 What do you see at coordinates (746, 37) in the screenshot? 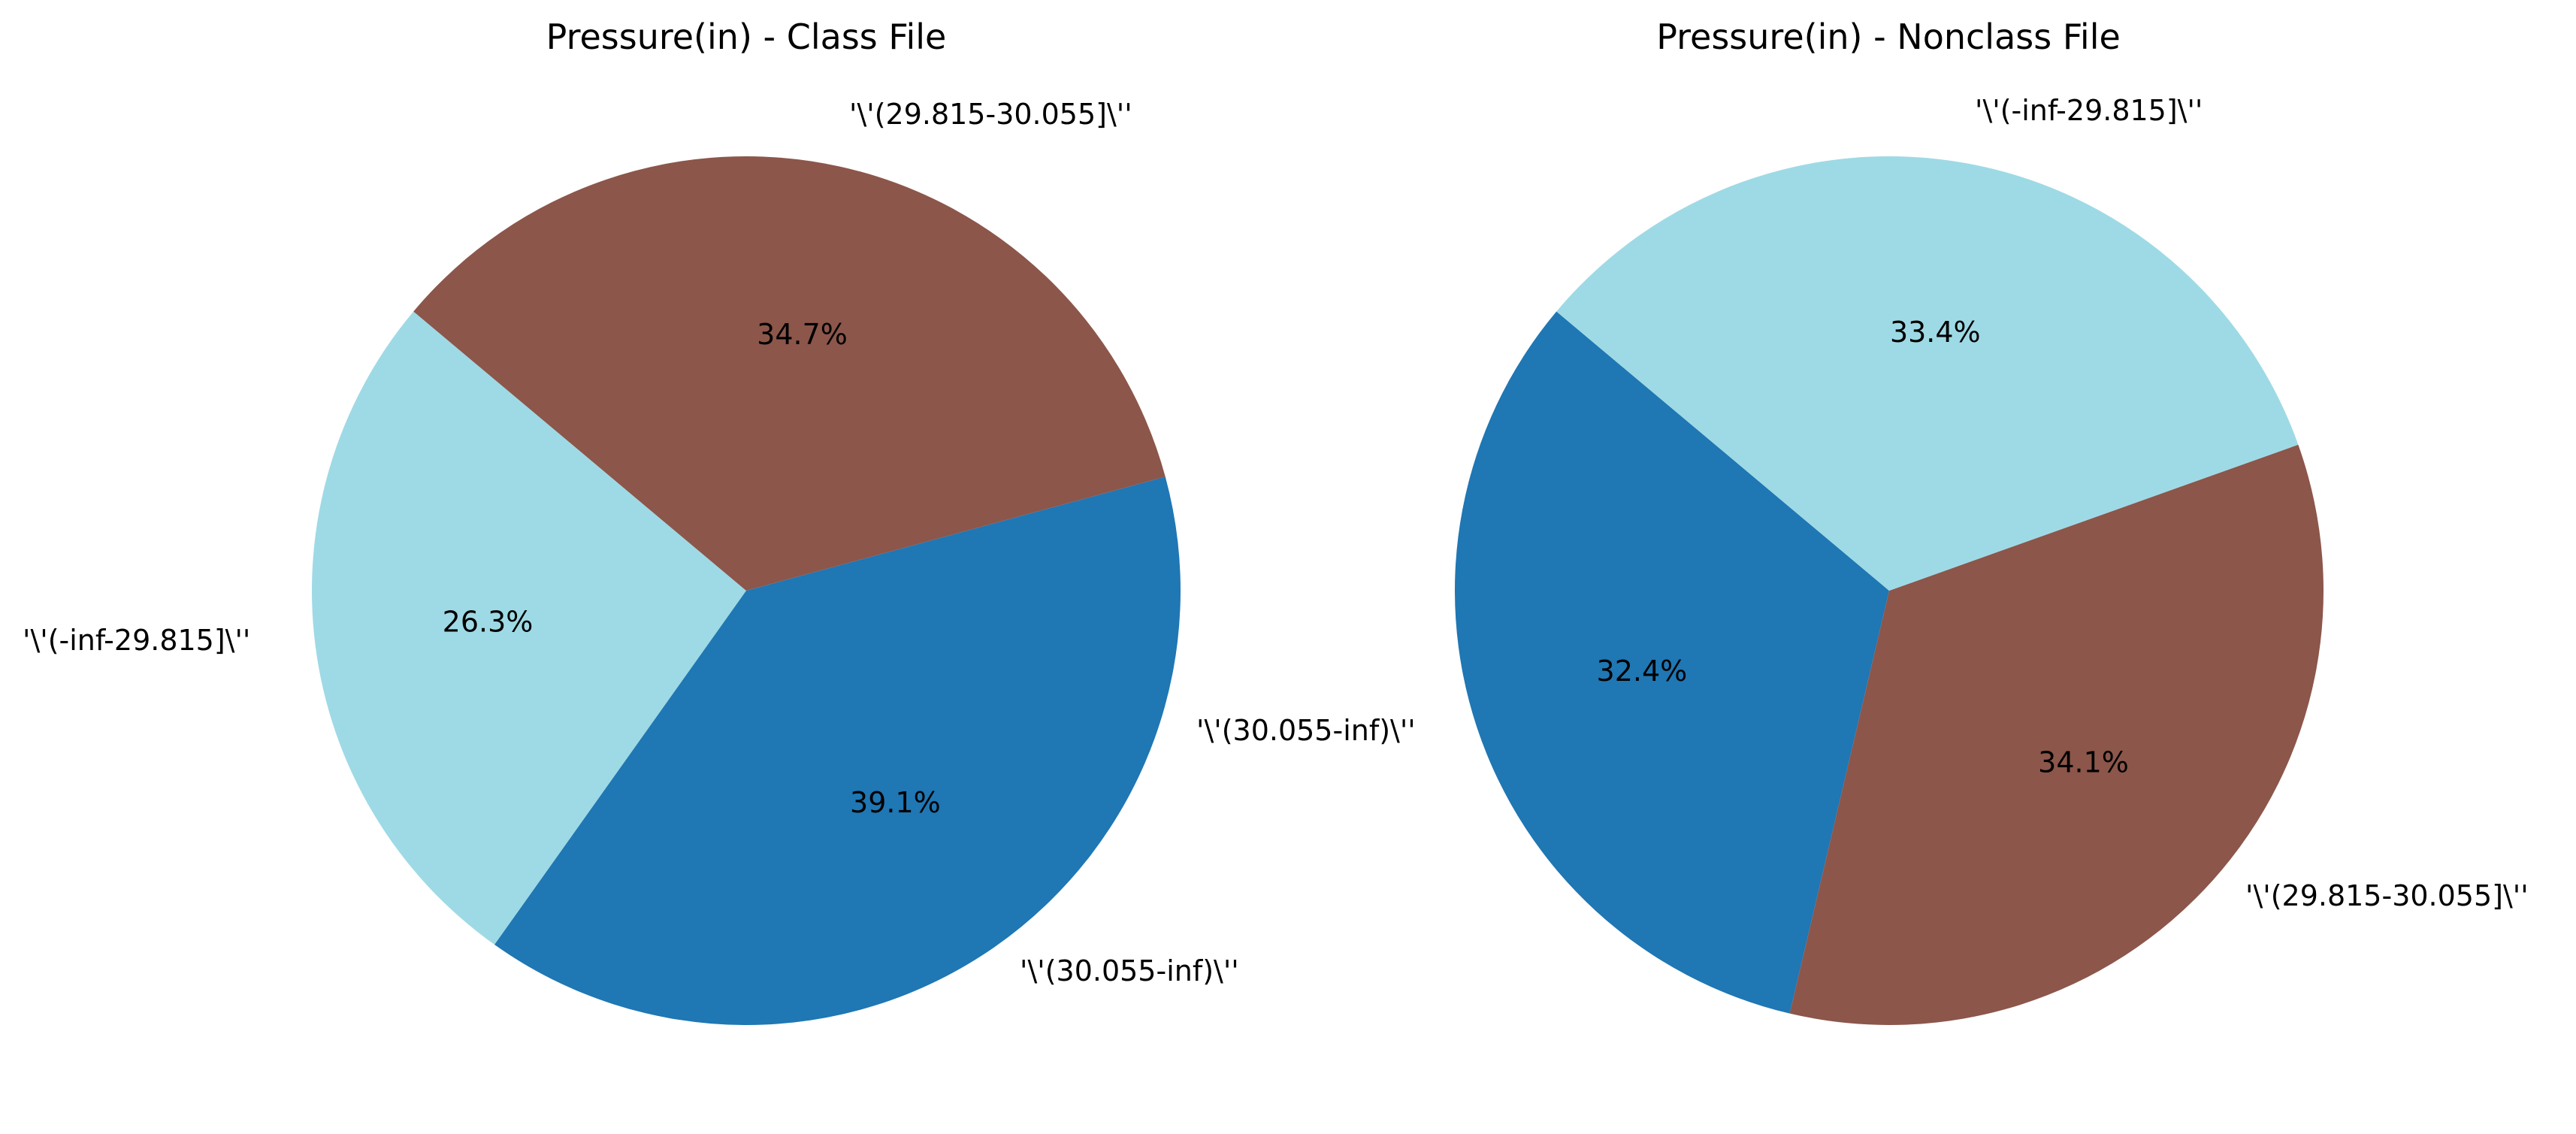
I see `chart-title: Pressure(in) - Class File` at bounding box center [746, 37].